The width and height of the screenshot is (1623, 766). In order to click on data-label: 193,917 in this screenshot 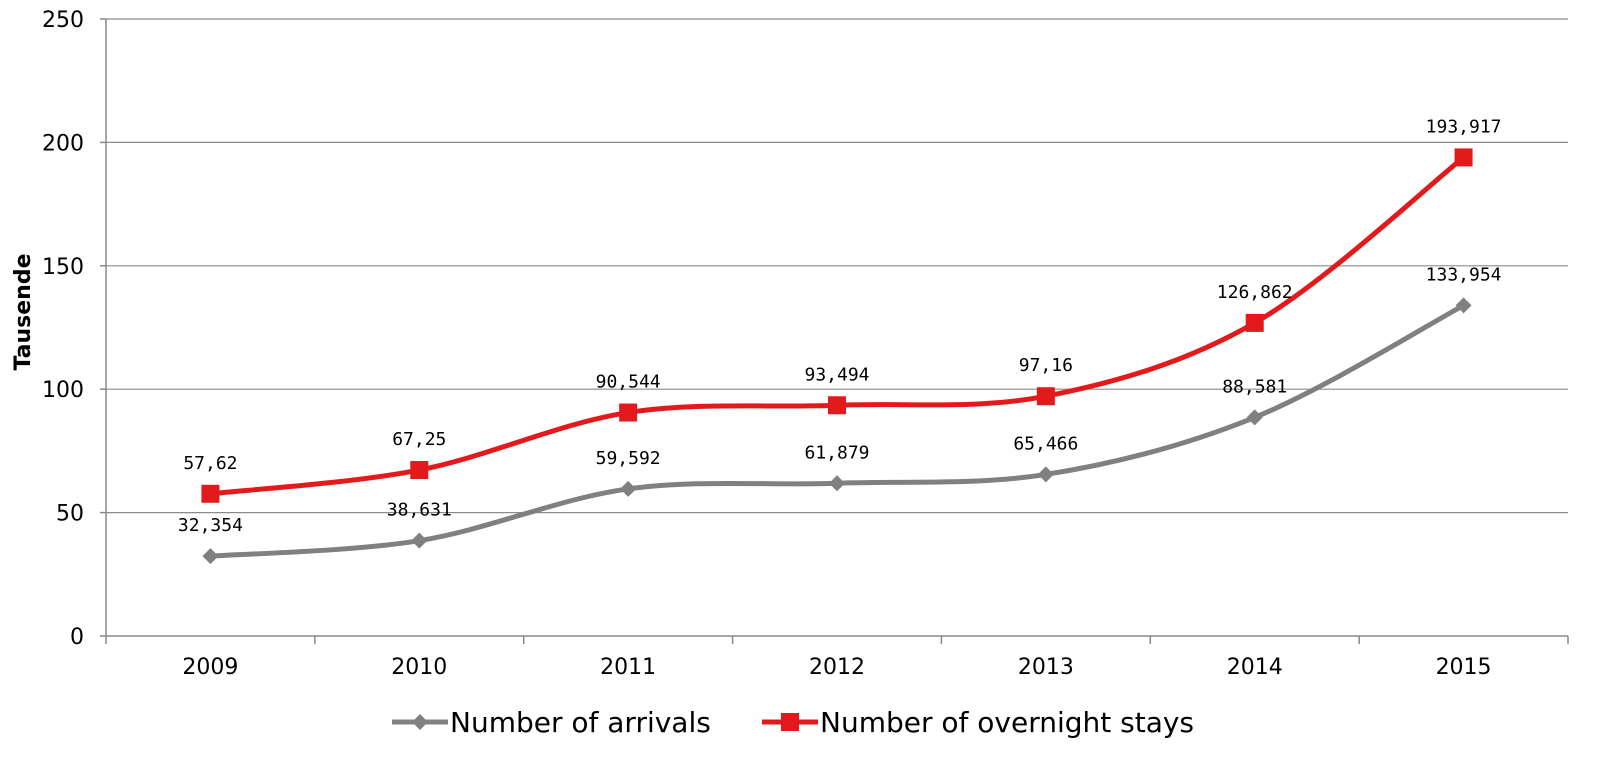, I will do `click(1464, 126)`.